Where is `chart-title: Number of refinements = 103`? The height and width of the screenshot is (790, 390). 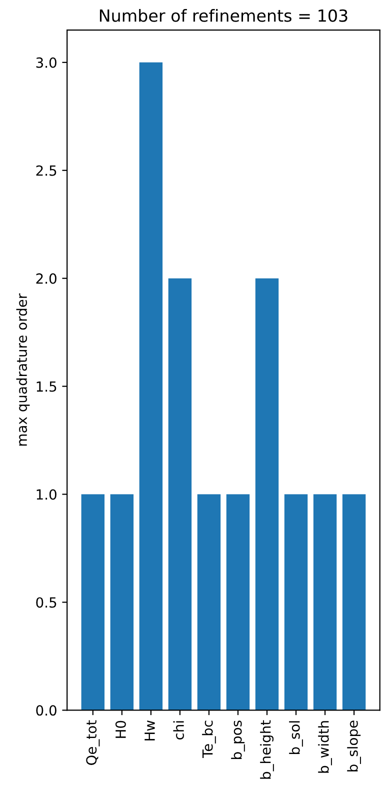
chart-title: Number of refinements = 103 is located at coordinates (224, 15).